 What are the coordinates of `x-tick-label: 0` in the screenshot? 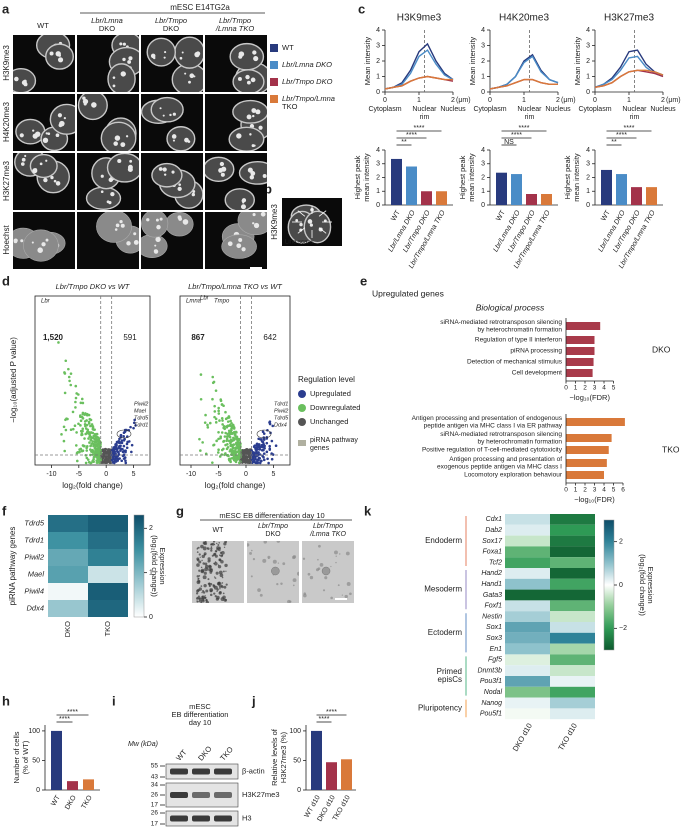 It's located at (106, 474).